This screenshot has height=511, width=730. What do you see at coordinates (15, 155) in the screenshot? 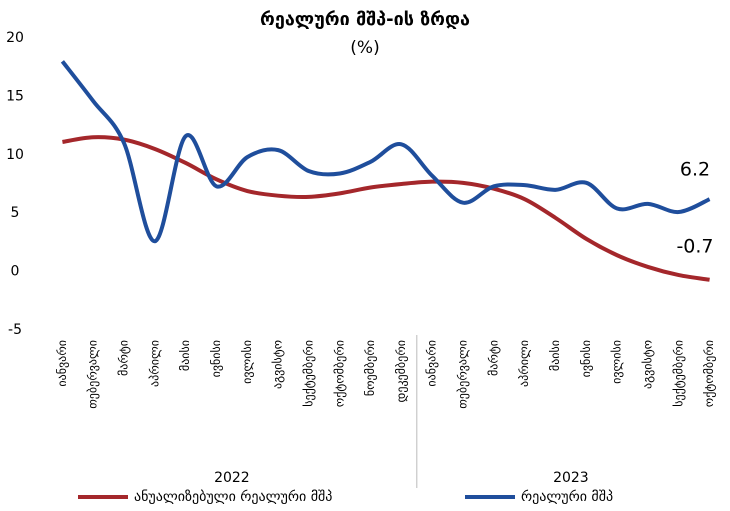
I see `y-tick-label: 10` at bounding box center [15, 155].